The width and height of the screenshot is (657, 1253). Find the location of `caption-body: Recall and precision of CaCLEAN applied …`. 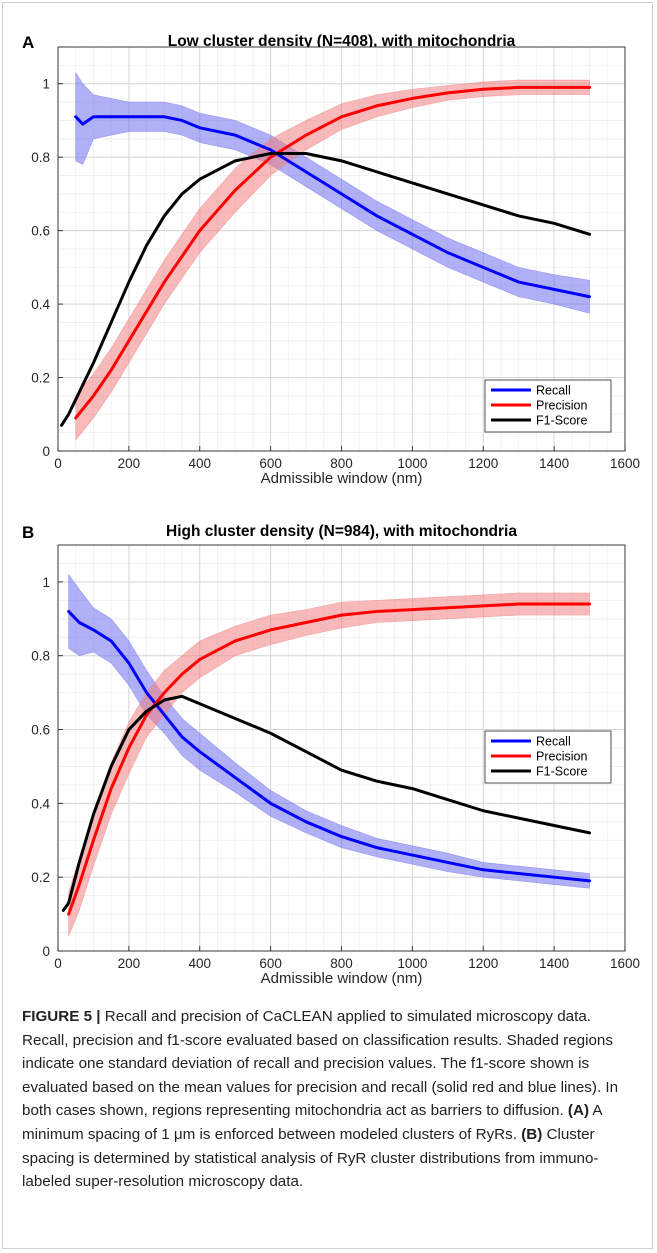

caption-body: Recall and precision of CaCLEAN applied … is located at coordinates (320, 1099).